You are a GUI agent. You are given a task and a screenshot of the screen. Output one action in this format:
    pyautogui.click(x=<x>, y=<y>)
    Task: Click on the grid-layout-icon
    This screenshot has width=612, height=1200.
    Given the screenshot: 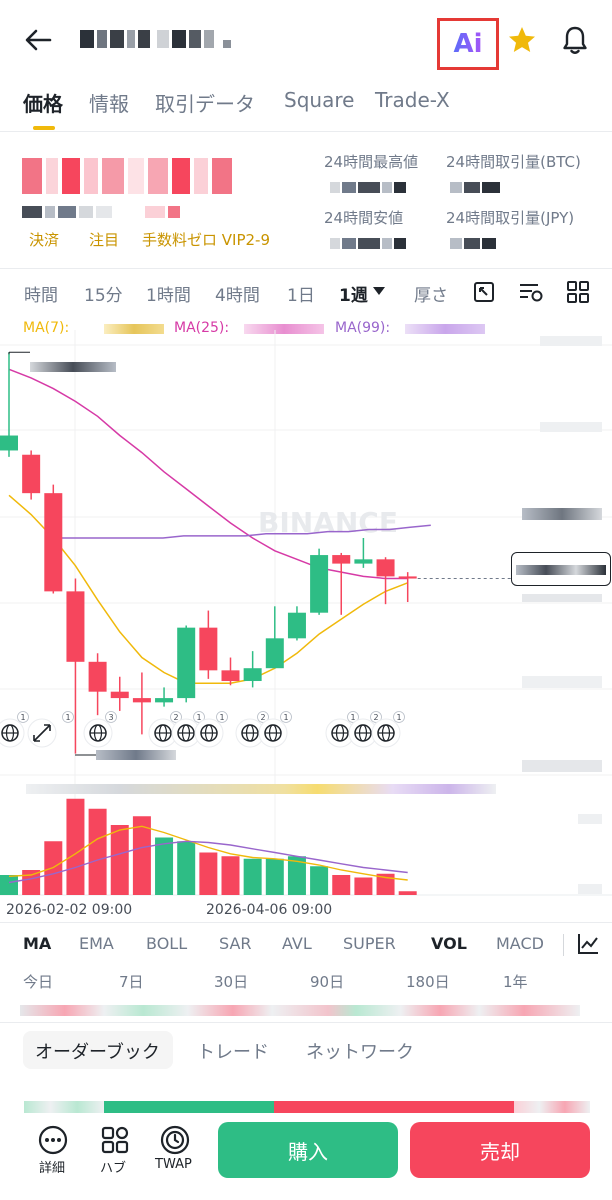 What is the action you would take?
    pyautogui.click(x=578, y=292)
    